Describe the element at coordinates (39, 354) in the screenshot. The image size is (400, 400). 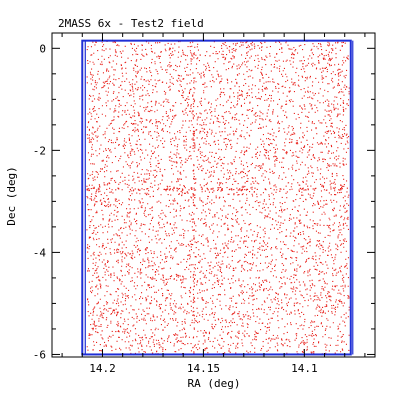
I see `y-tick-label: -6` at that location.